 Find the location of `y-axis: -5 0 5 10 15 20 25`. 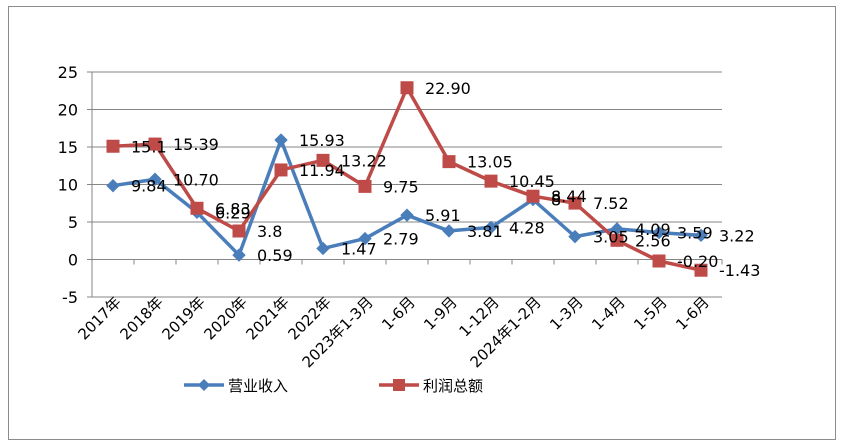

y-axis: -5 0 5 10 15 20 25 is located at coordinates (75, 185).